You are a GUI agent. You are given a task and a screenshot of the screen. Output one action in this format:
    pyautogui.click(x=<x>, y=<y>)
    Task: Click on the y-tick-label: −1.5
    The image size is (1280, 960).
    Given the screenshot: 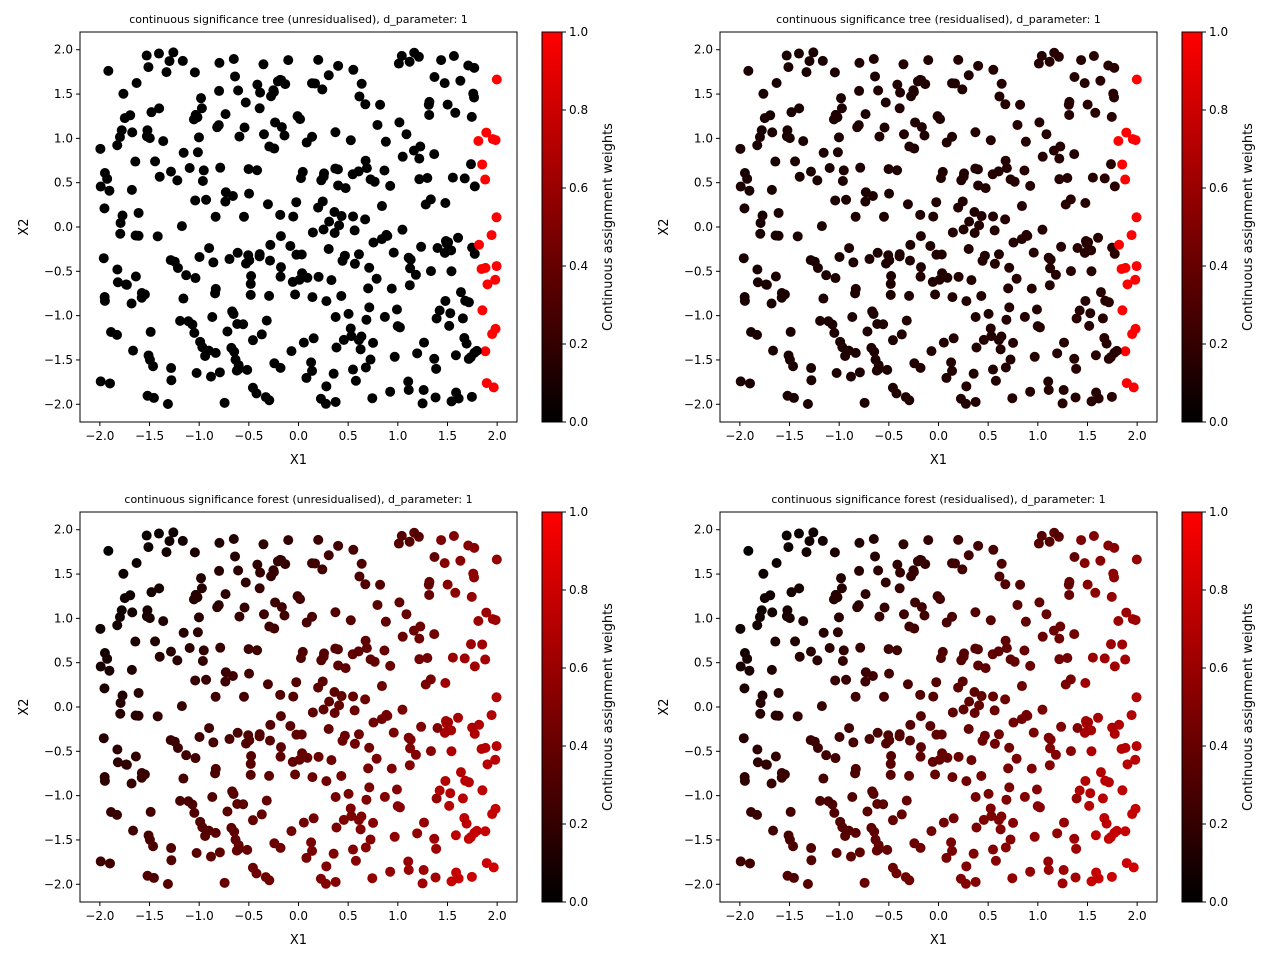 What is the action you would take?
    pyautogui.click(x=698, y=840)
    